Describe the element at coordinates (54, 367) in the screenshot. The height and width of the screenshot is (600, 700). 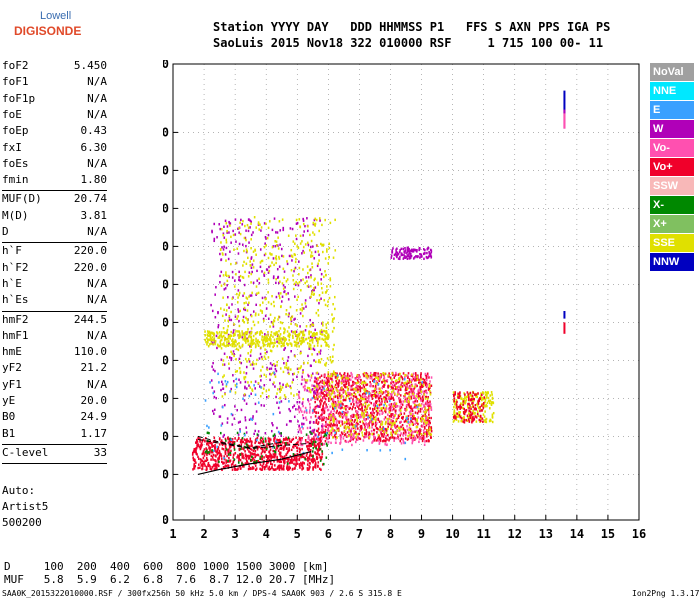
I see `param-row: yF2 21.2` at that location.